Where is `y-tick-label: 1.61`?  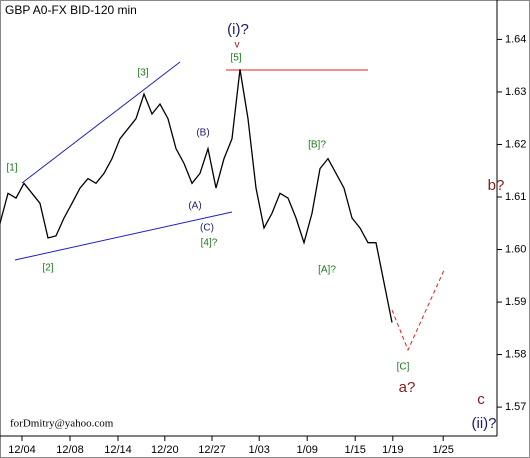 y-tick-label: 1.61 is located at coordinates (515, 197).